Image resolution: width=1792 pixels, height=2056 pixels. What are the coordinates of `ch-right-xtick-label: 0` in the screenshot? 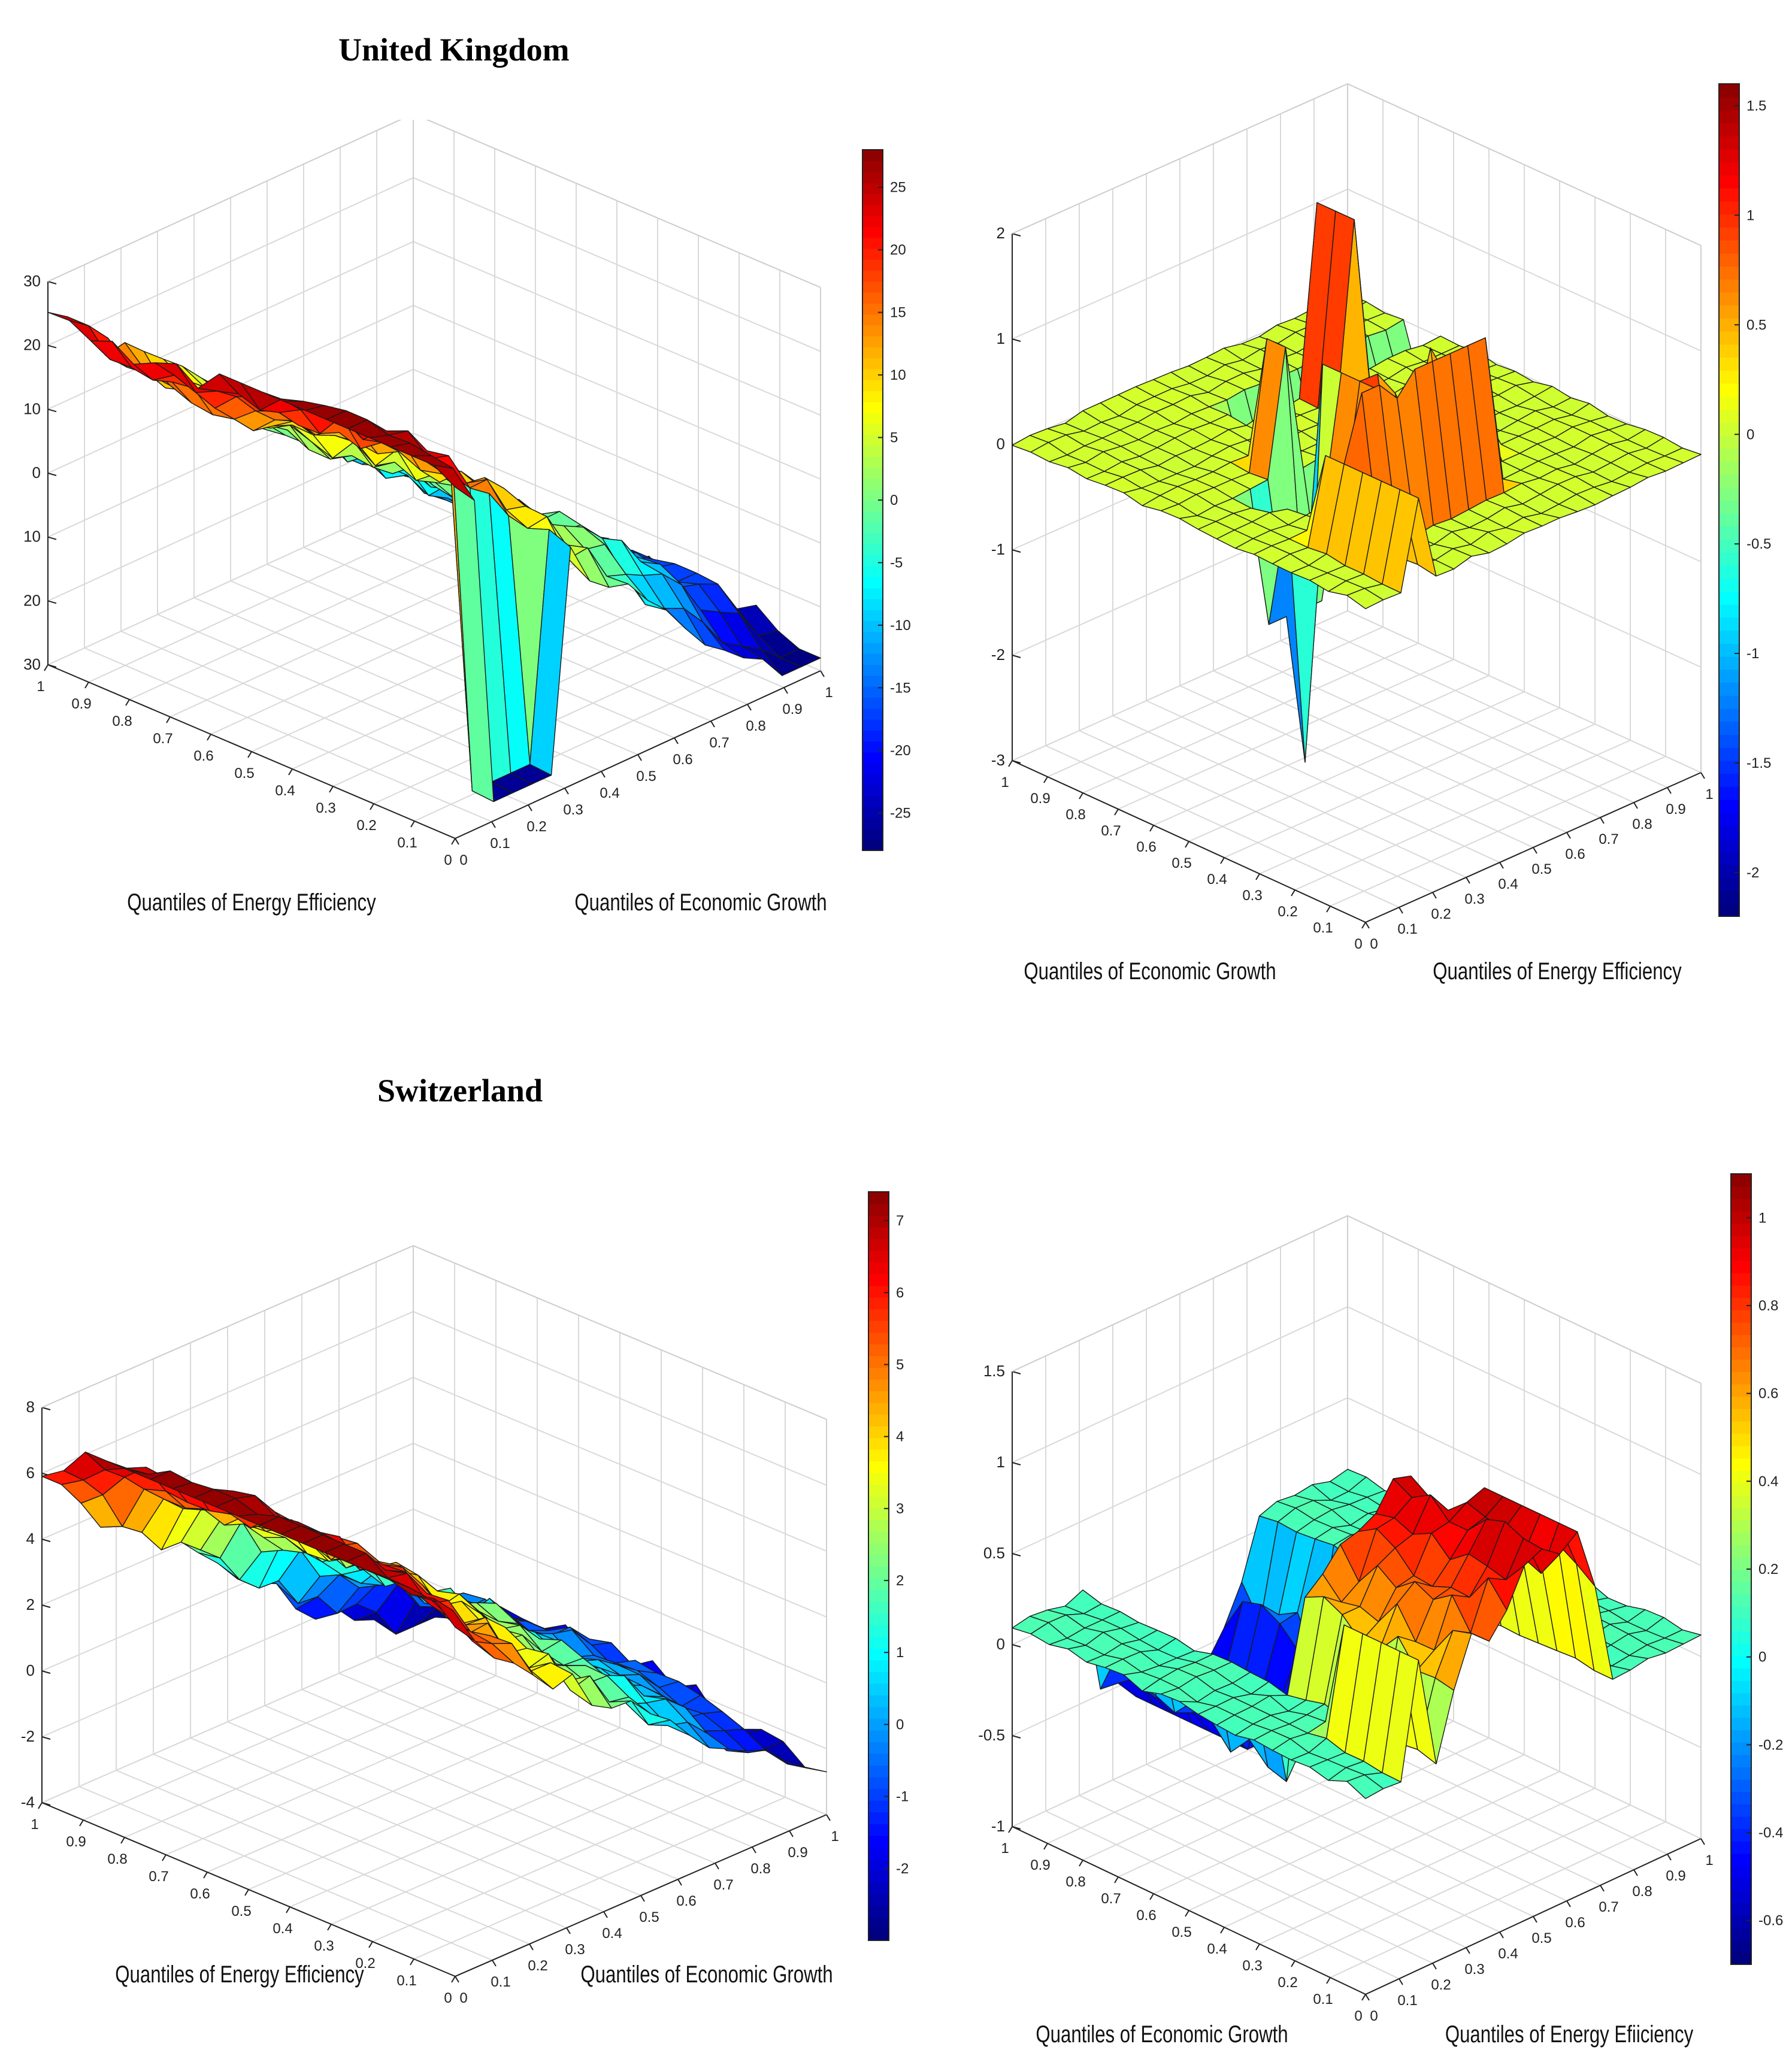 It's located at (1358, 2016).